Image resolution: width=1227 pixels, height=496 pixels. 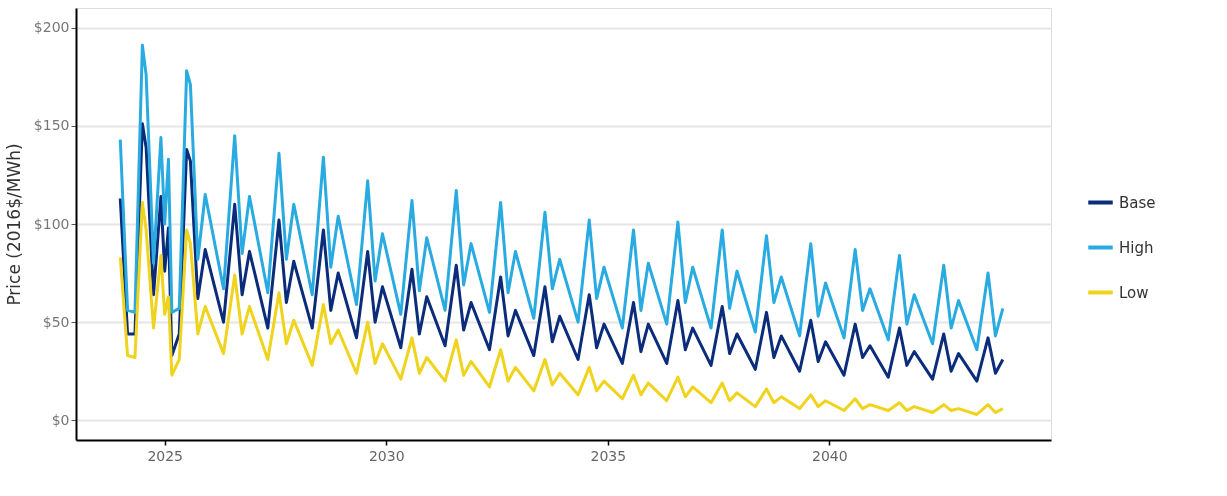 What do you see at coordinates (56, 321) in the screenshot?
I see `y-tick-label: $50` at bounding box center [56, 321].